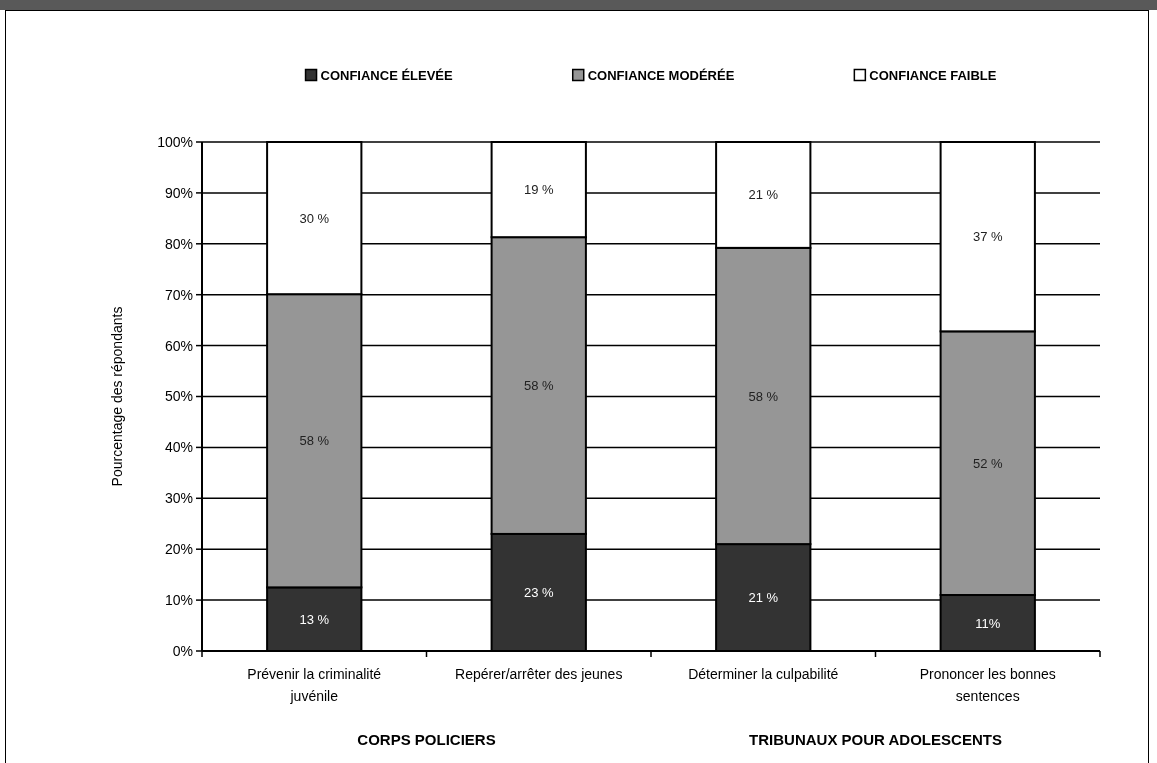 Image resolution: width=1157 pixels, height=763 pixels. Describe the element at coordinates (661, 75) in the screenshot. I see `legend-label: CONFIANCE MODÉRÉE` at that location.